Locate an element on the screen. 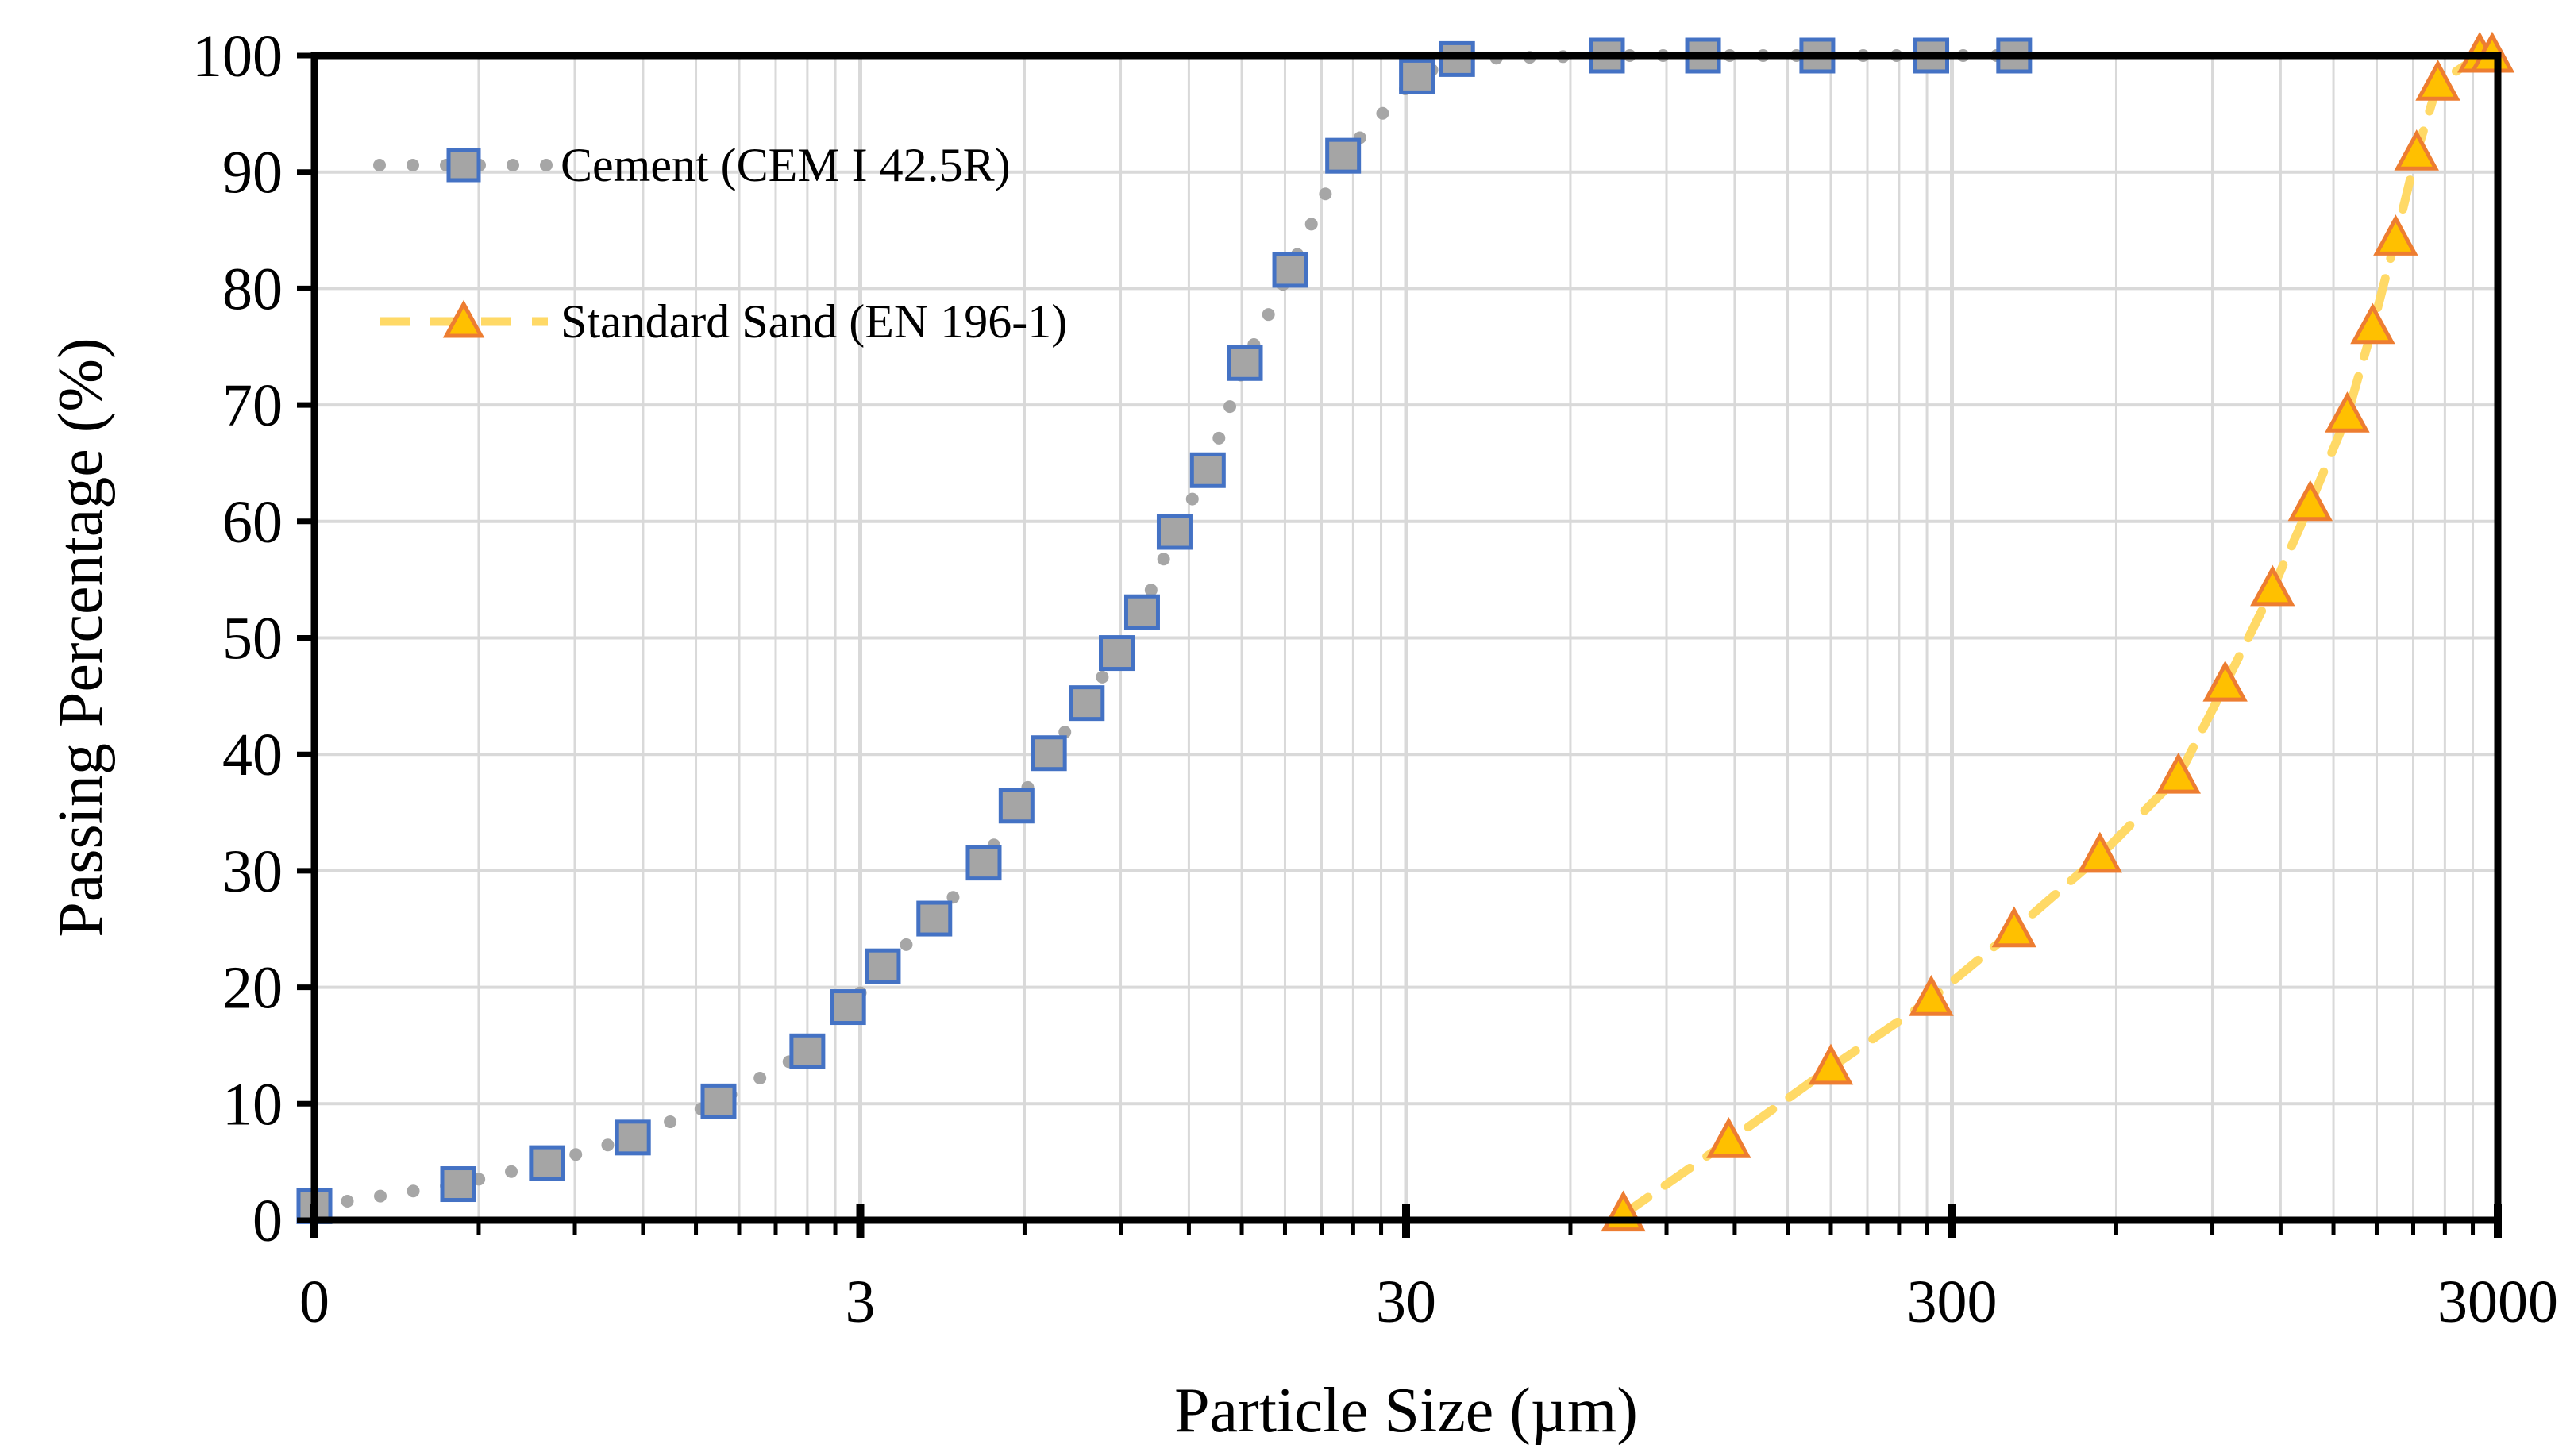 The width and height of the screenshot is (2574, 1456). x-tick-label: 0 is located at coordinates (314, 1302).